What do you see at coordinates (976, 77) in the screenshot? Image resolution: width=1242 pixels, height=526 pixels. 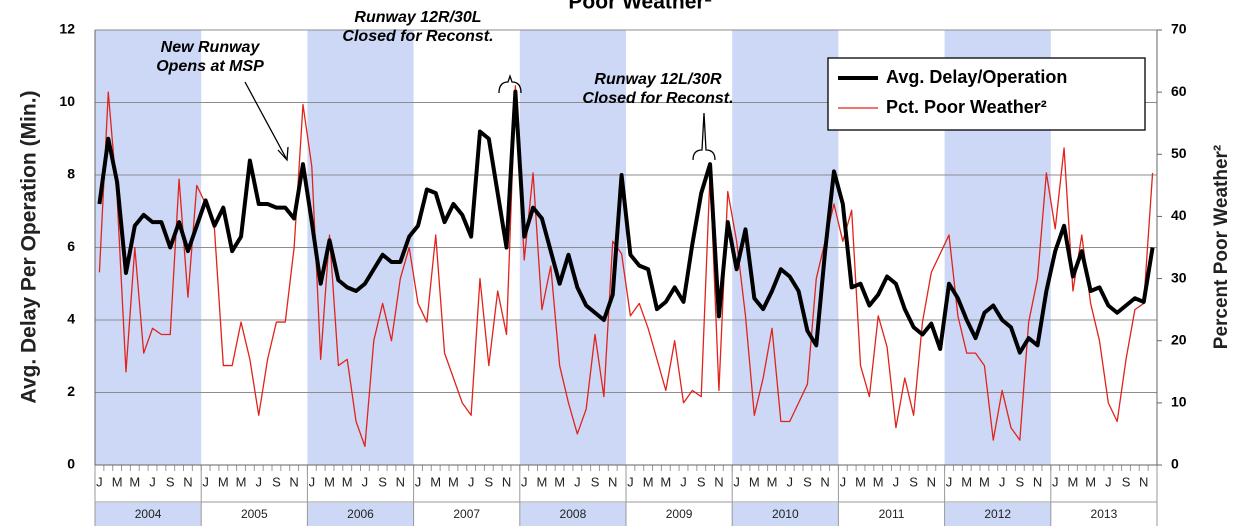 I see `legend-label: Avg. Delay/Operation` at bounding box center [976, 77].